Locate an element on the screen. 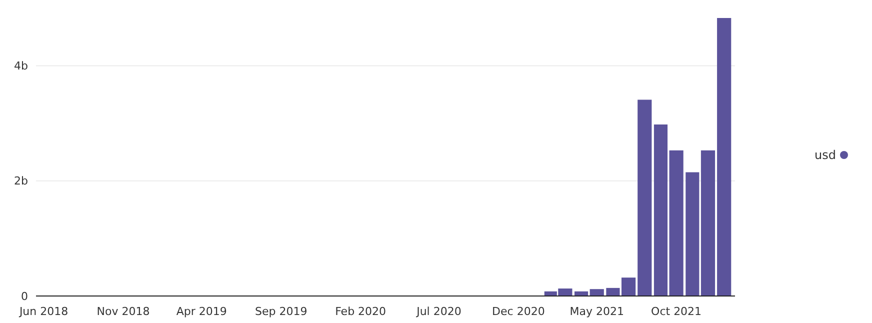  legend-label: usd is located at coordinates (825, 155).